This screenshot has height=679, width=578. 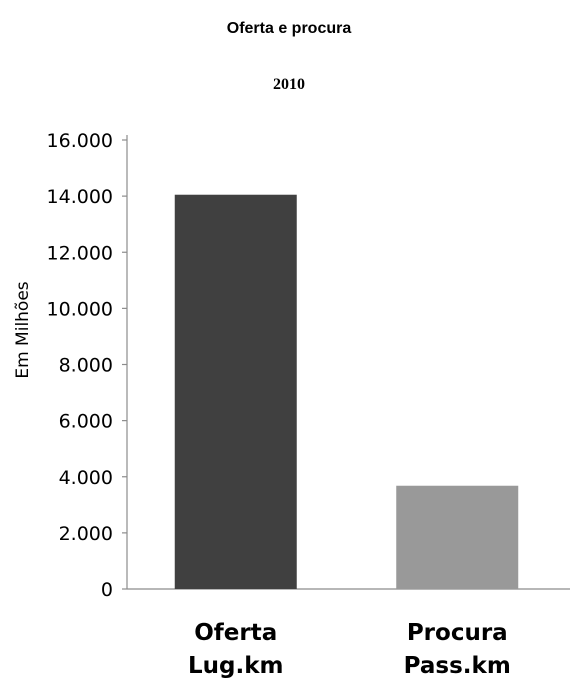 I want to click on y-tick-label: 10.000, so click(x=80, y=309).